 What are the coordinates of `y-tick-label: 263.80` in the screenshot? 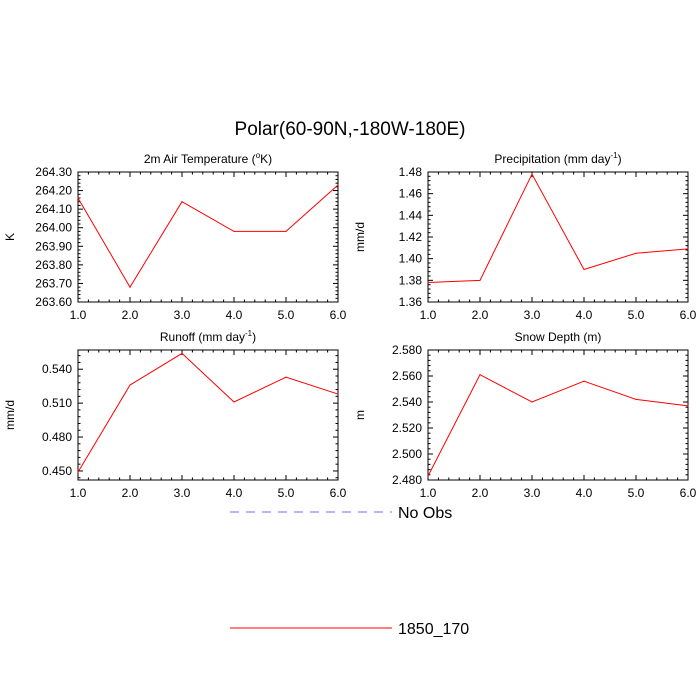 It's located at (53, 265).